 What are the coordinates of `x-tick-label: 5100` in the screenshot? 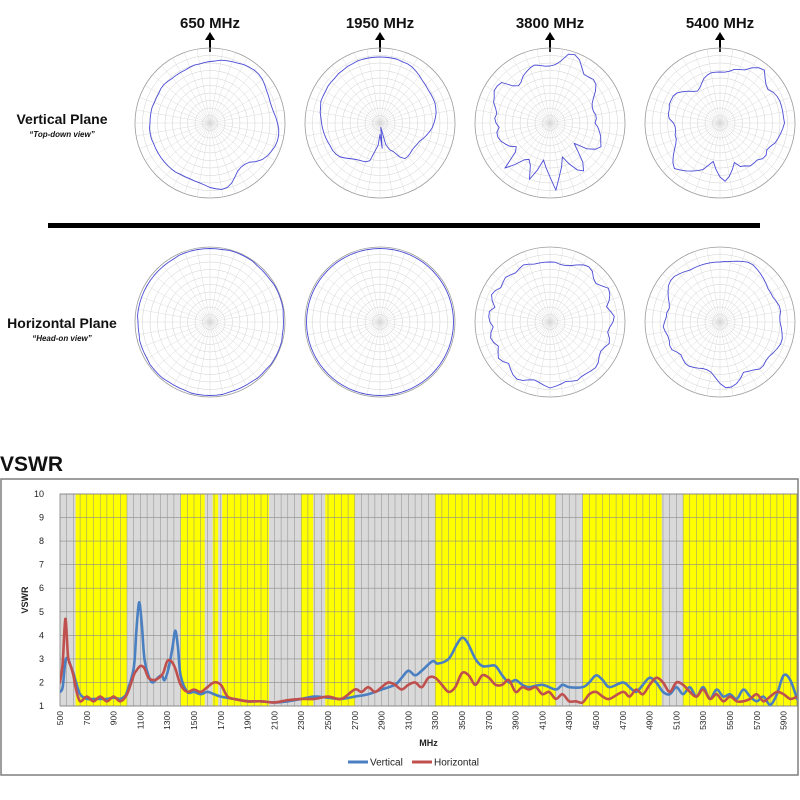 It's located at (676, 720).